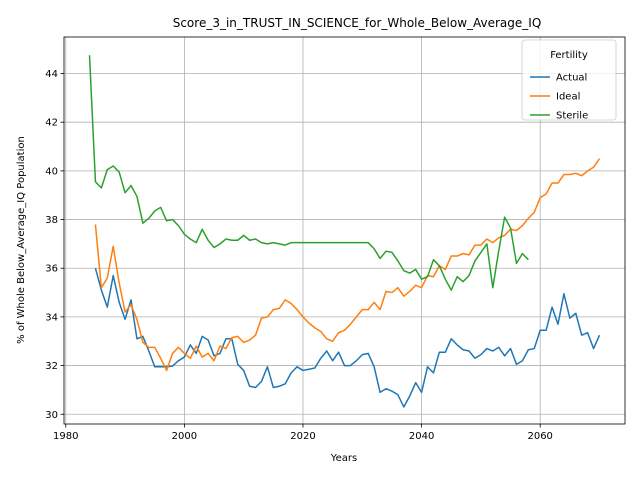 The height and width of the screenshot is (480, 640). I want to click on y-tick-label: 32, so click(51, 366).